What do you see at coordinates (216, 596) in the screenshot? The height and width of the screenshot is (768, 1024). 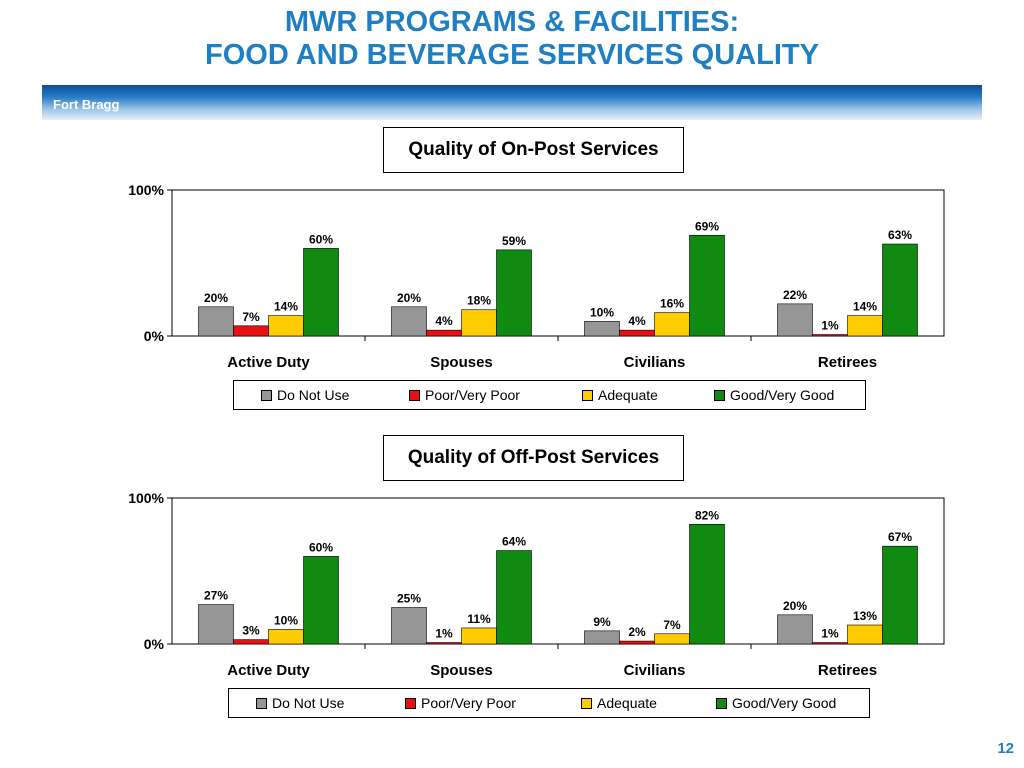 I see `data-label: 27%` at bounding box center [216, 596].